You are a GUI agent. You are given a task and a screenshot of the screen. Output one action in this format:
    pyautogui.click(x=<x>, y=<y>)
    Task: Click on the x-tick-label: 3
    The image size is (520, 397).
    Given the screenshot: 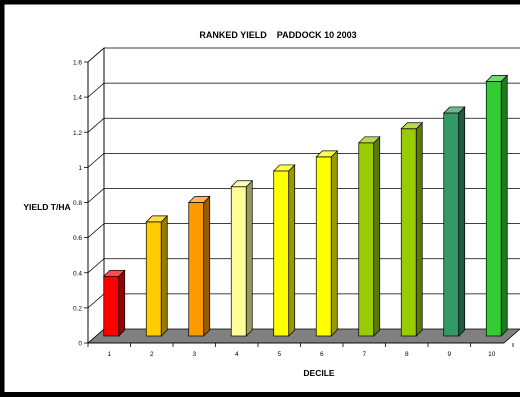 What is the action you would take?
    pyautogui.click(x=194, y=354)
    